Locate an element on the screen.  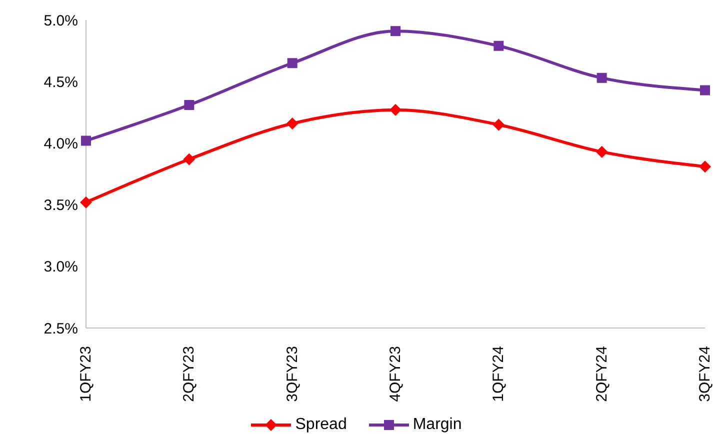
y-tick-label: 3.0% is located at coordinates (61, 267).